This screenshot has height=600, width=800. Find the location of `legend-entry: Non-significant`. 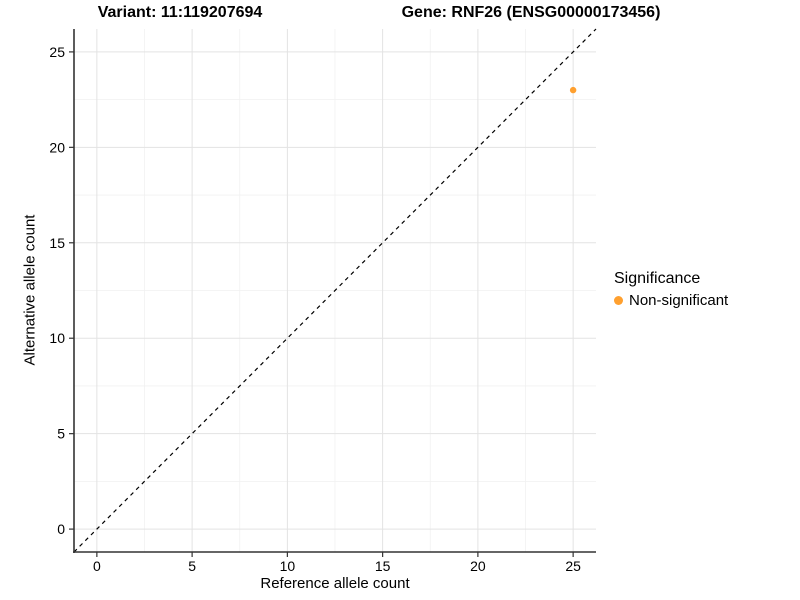

legend-entry: Non-significant is located at coordinates (671, 300).